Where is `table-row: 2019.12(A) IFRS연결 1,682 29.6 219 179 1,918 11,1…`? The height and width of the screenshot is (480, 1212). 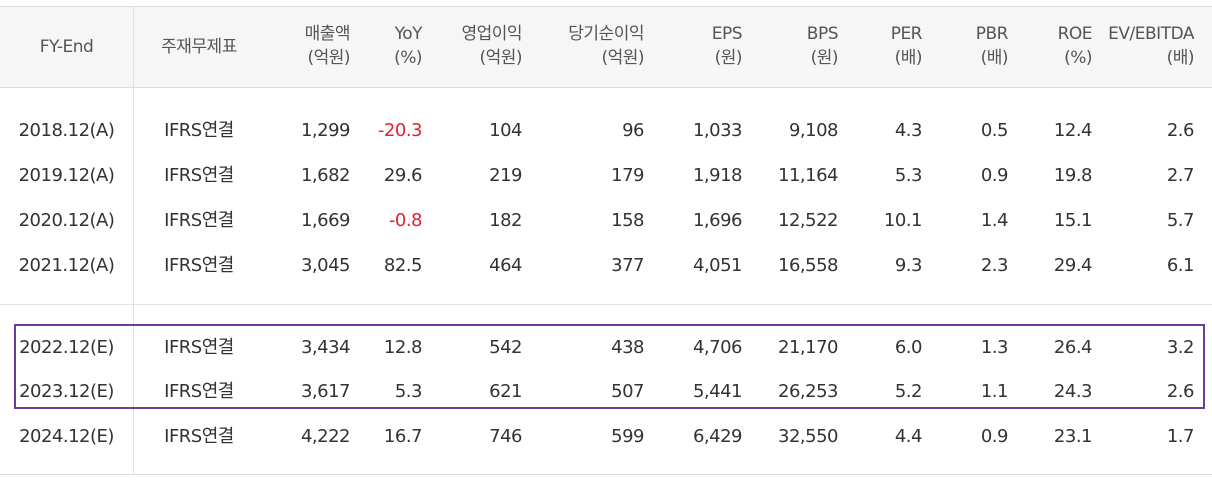
table-row: 2019.12(A) IFRS연결 1,682 29.6 219 179 1,918 11,1… is located at coordinates (606, 175).